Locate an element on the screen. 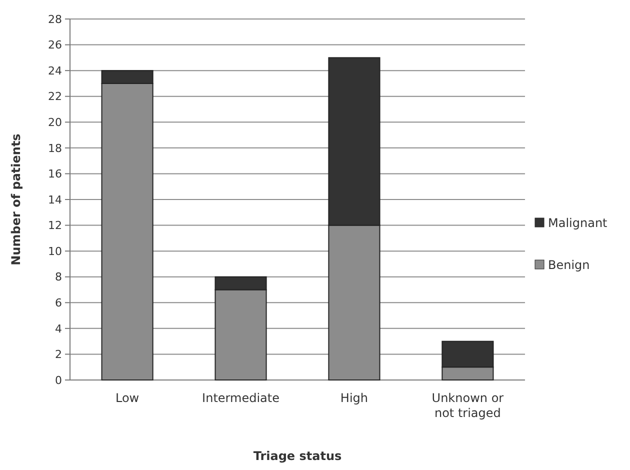 The width and height of the screenshot is (630, 470). legend-label: Benign is located at coordinates (569, 265).